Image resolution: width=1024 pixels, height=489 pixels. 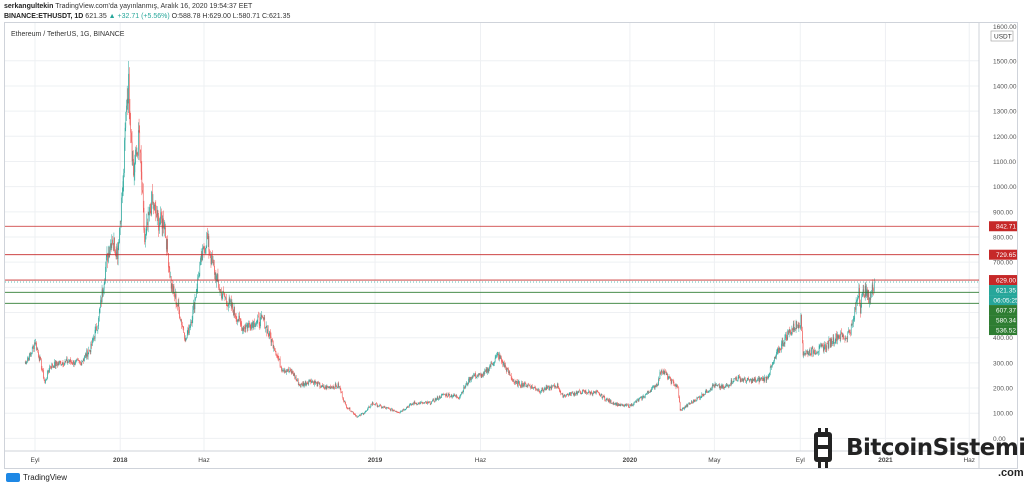 I want to click on watermark-suffix: .com, so click(x=1011, y=473).